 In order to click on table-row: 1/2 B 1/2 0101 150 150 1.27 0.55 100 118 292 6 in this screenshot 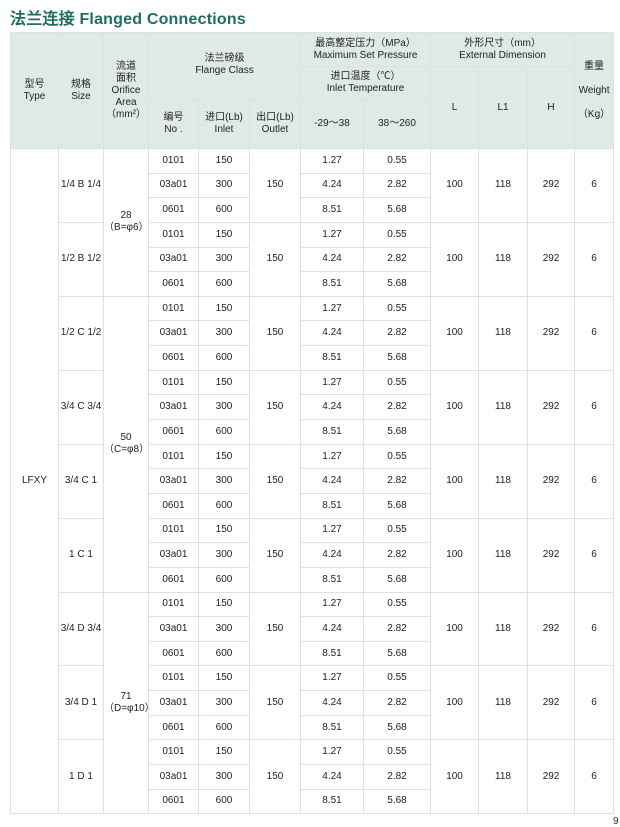, I will do `click(313, 259)`.